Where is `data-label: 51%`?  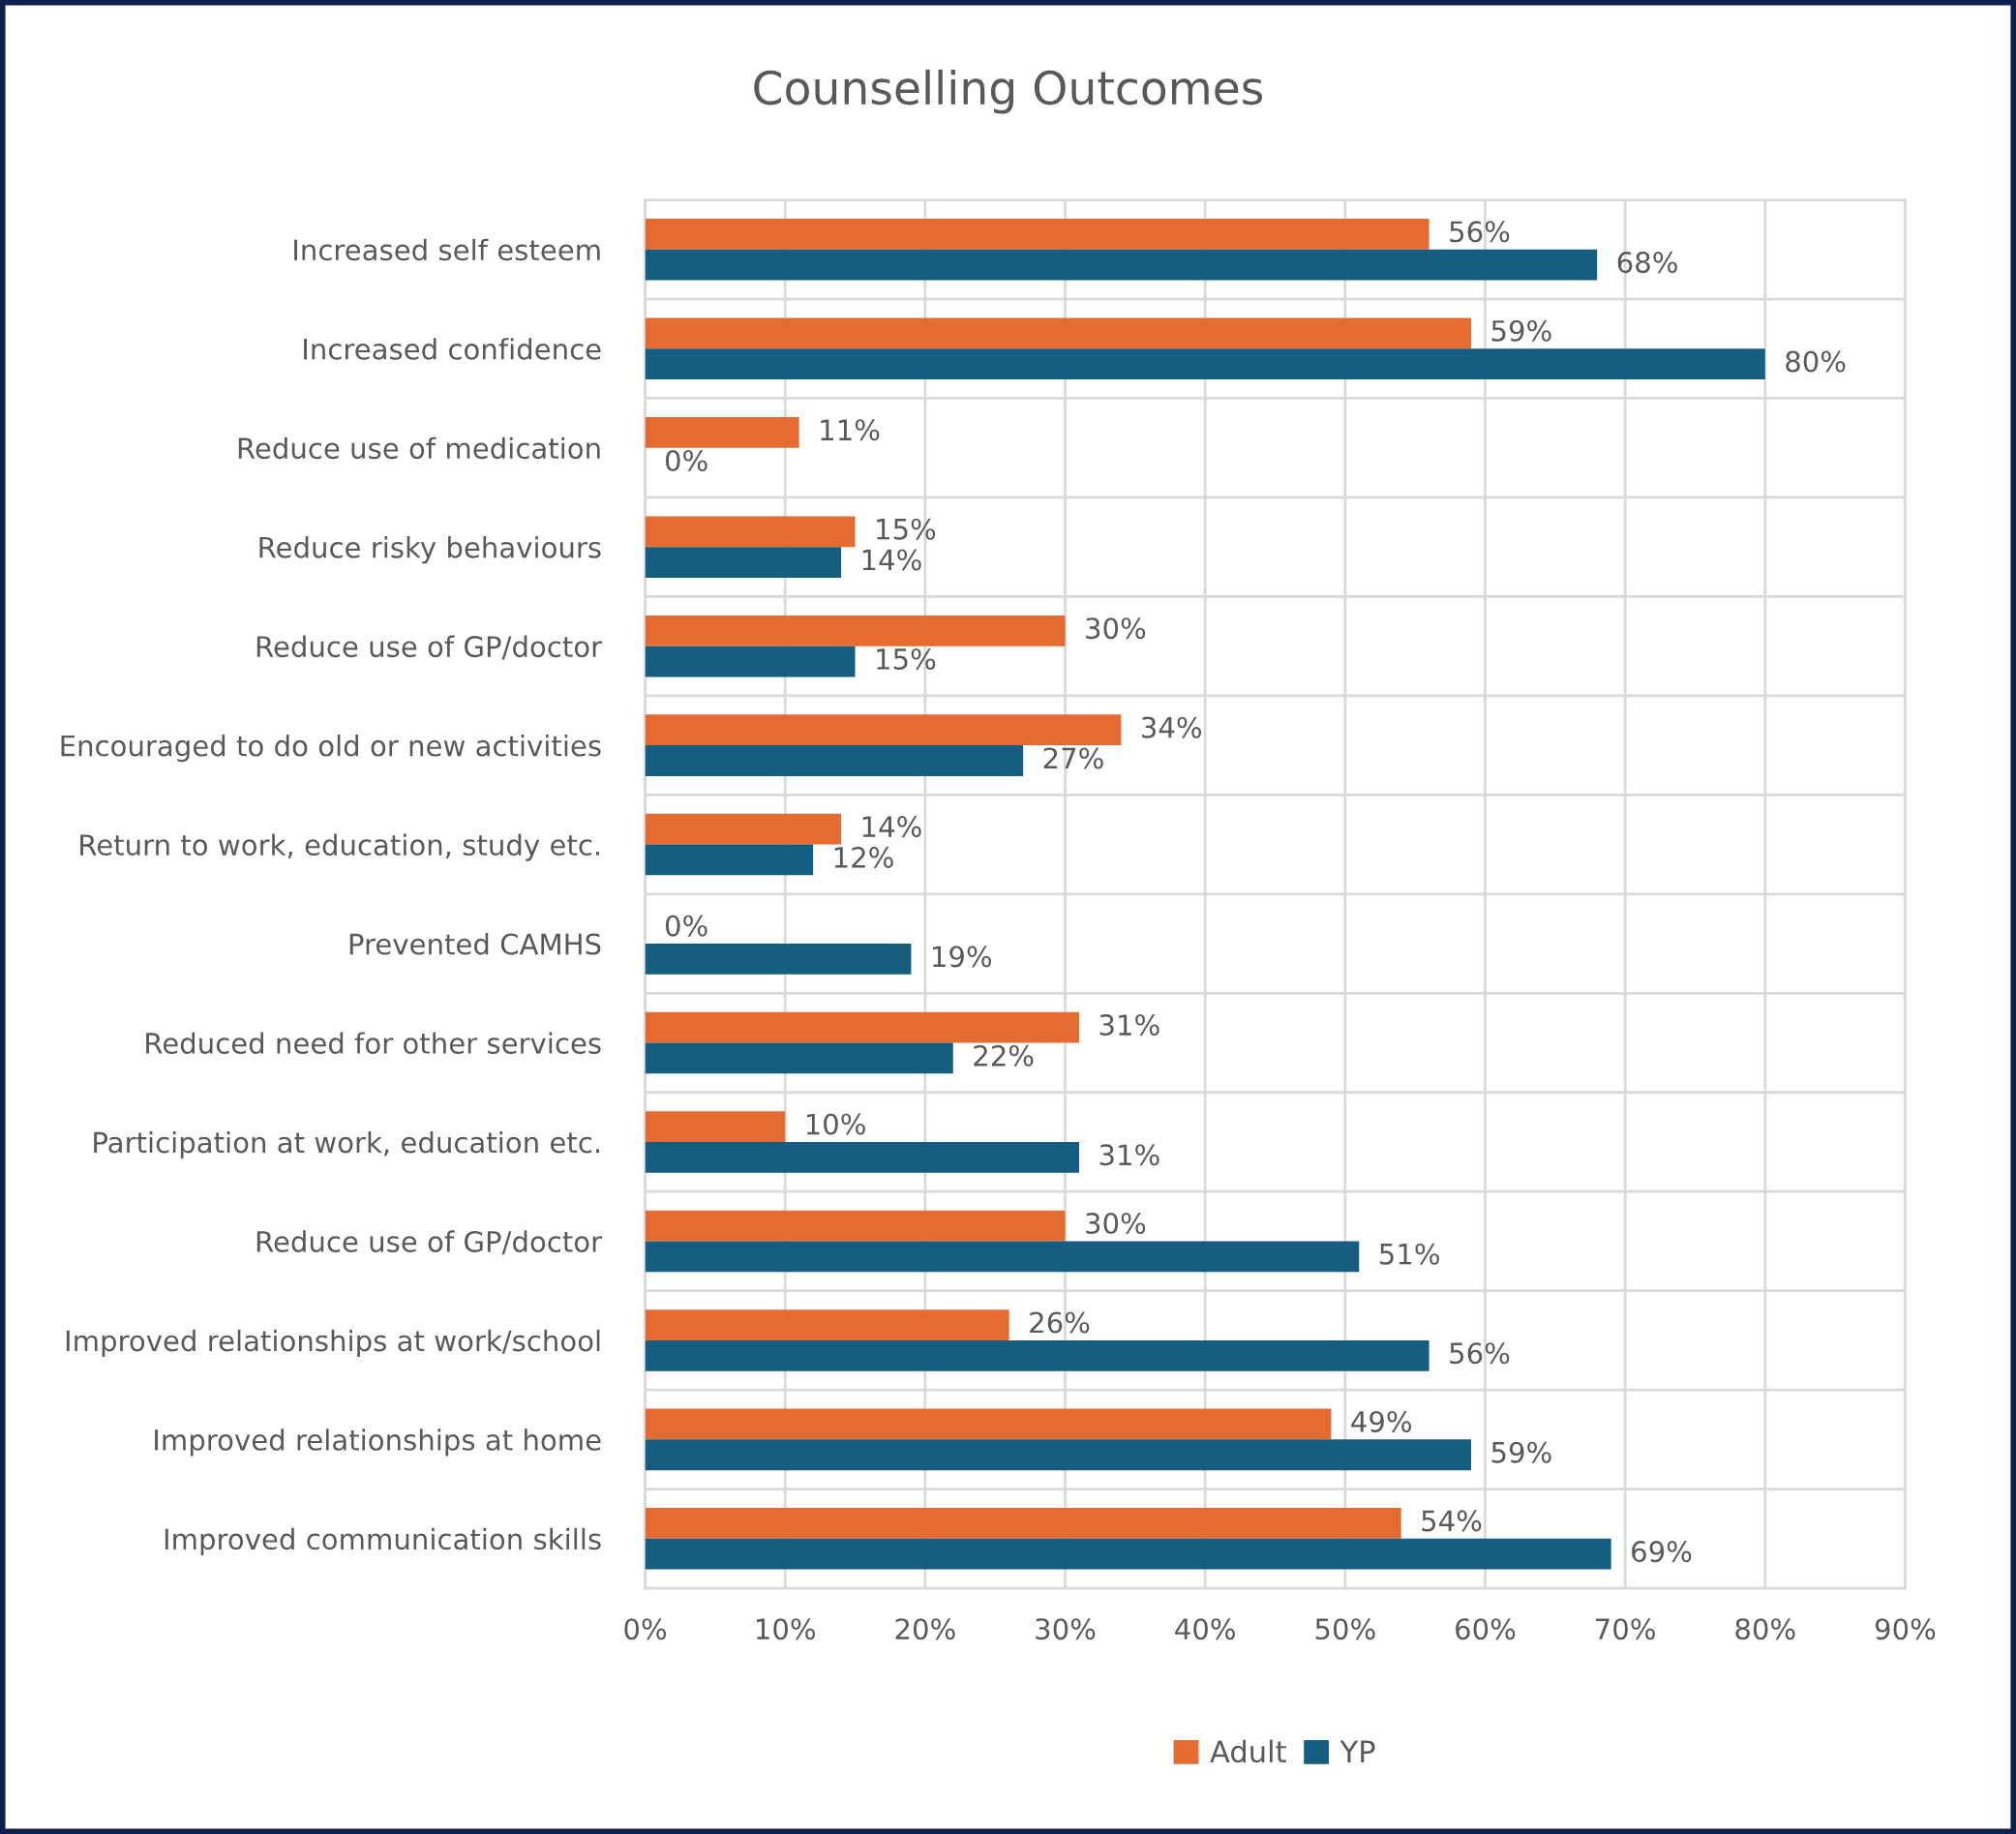 data-label: 51% is located at coordinates (1409, 1254).